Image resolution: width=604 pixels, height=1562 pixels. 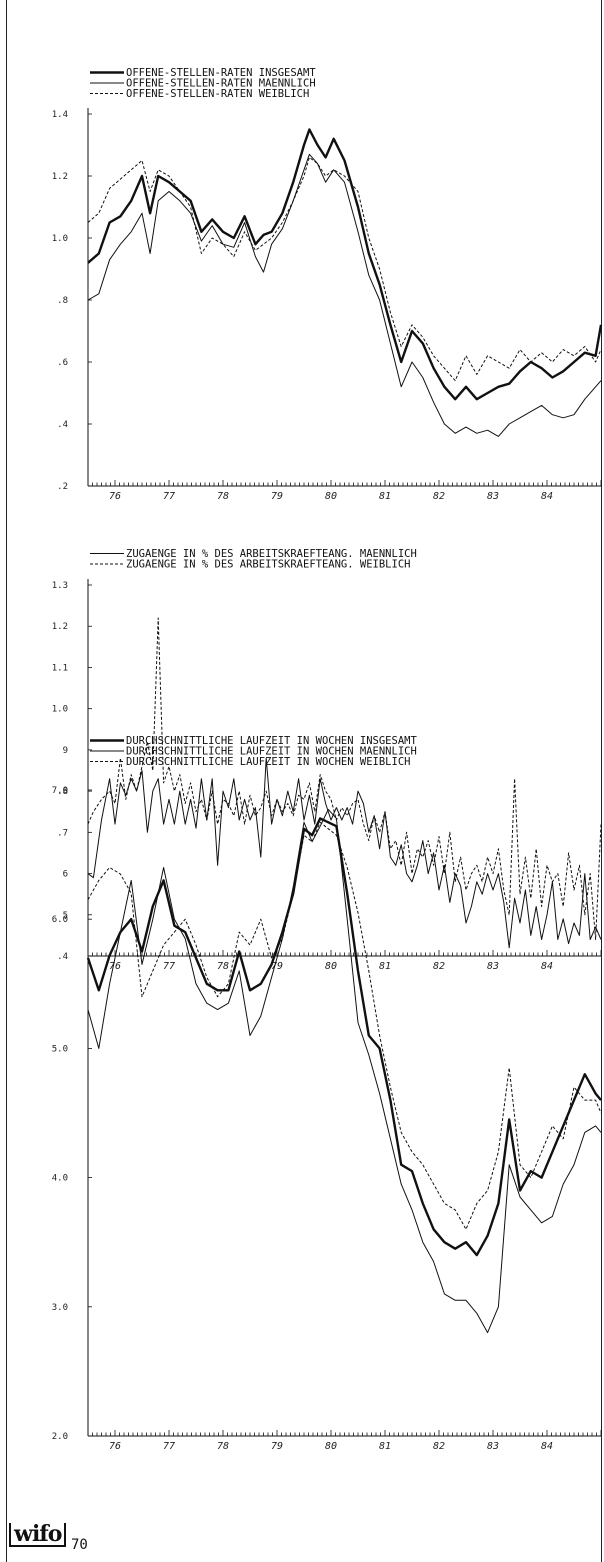 I want to click on y-tick-label: 1.4, so click(x=60, y=115).